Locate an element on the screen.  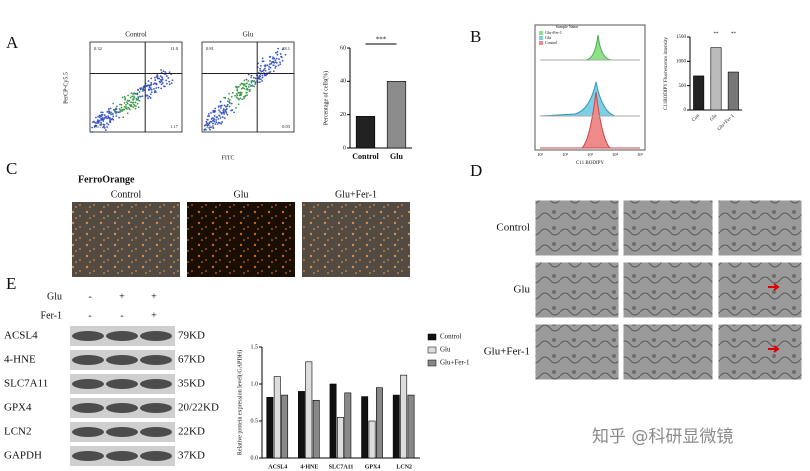
x-tick-label: Glu is located at coordinates (396, 156).